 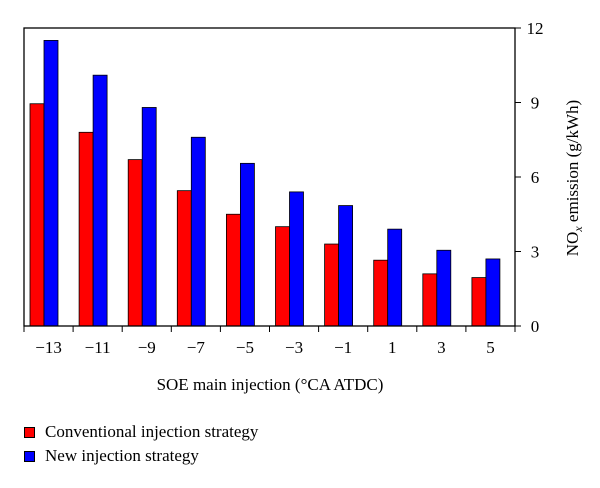 What do you see at coordinates (572, 163) in the screenshot?
I see `y-axis-label-rest: emission (g/kWh)` at bounding box center [572, 163].